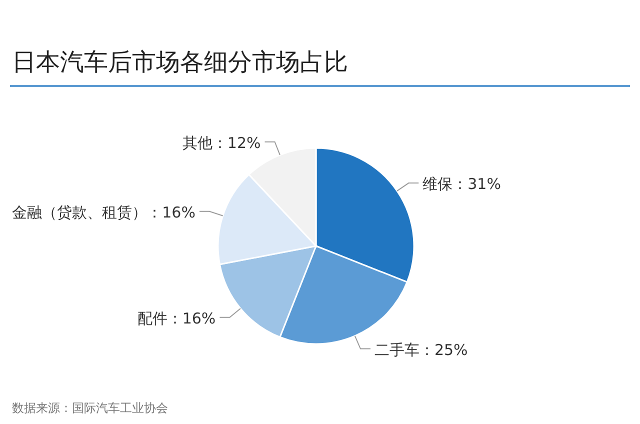  Describe the element at coordinates (421, 349) in the screenshot. I see `slice-label: 二手车：25%` at that location.